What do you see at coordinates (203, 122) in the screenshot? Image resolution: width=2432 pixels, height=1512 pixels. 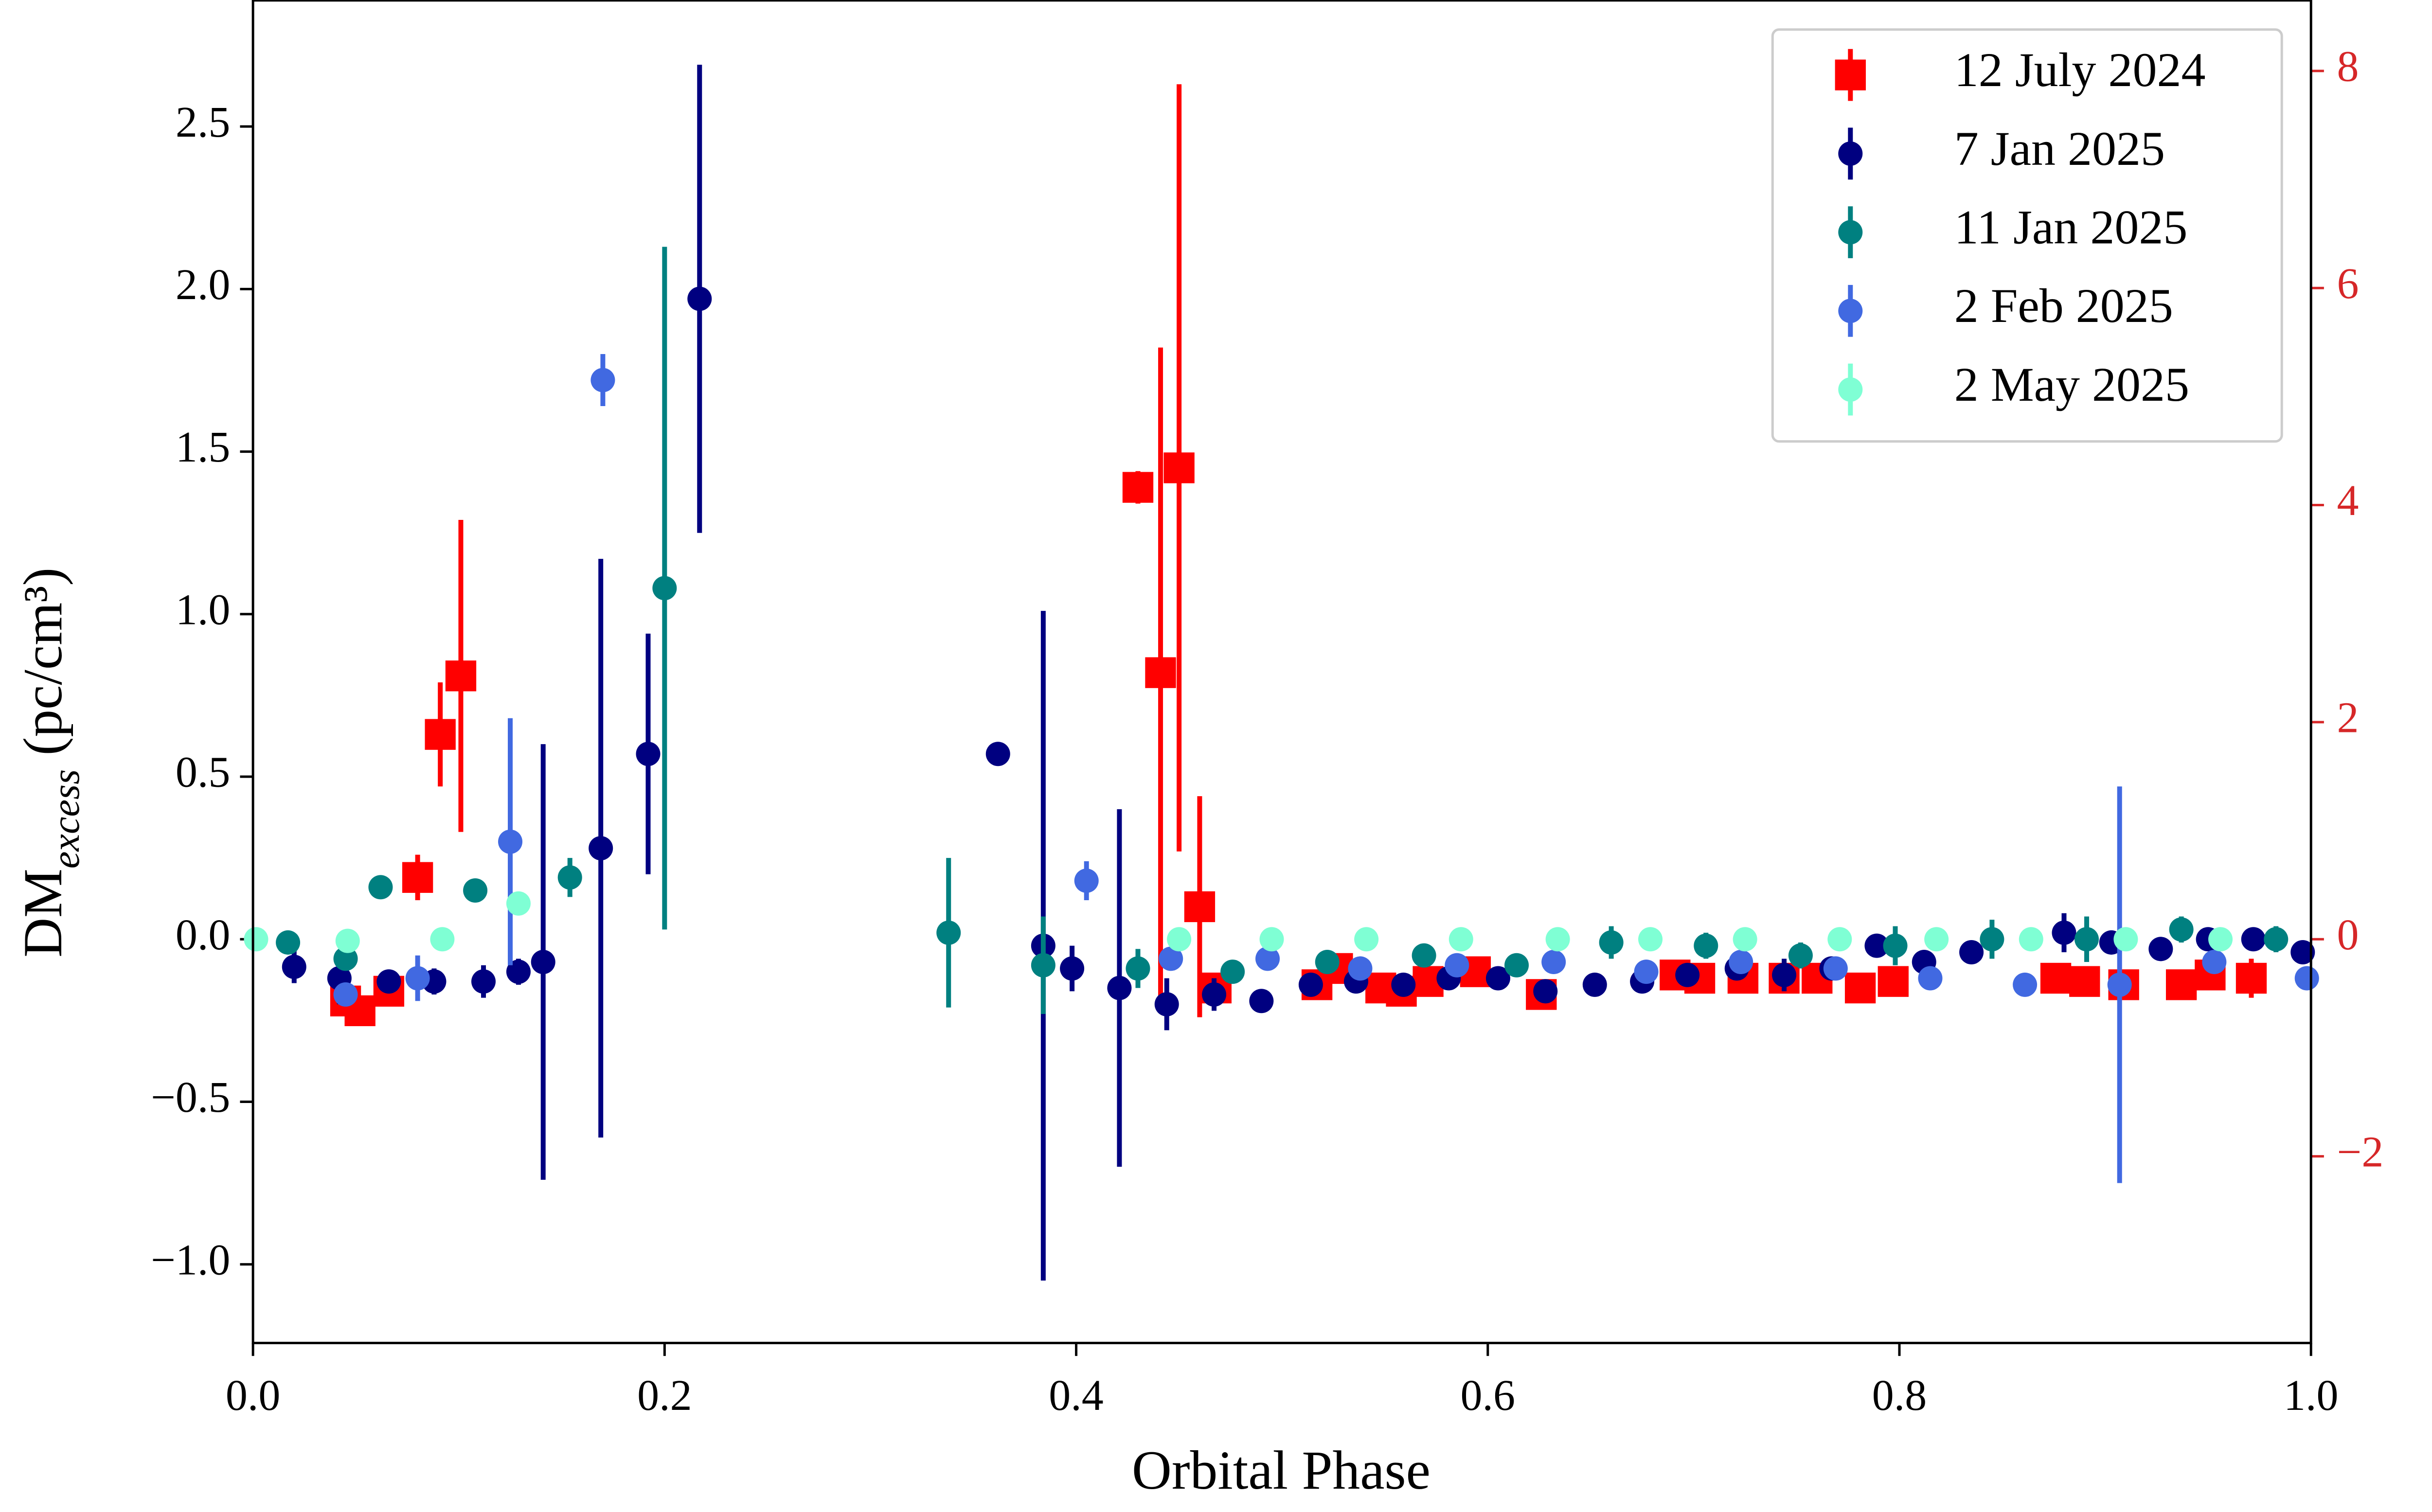 I see `y-tick-label: 2.5` at bounding box center [203, 122].